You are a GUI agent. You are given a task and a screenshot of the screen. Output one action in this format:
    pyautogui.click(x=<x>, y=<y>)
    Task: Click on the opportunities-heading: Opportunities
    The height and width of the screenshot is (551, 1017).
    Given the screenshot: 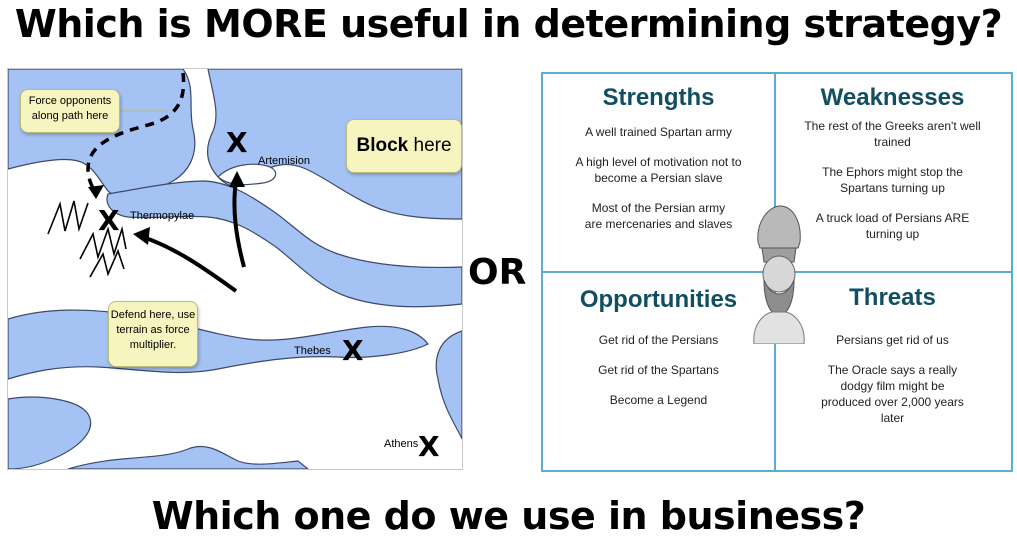 What is the action you would take?
    pyautogui.click(x=658, y=299)
    